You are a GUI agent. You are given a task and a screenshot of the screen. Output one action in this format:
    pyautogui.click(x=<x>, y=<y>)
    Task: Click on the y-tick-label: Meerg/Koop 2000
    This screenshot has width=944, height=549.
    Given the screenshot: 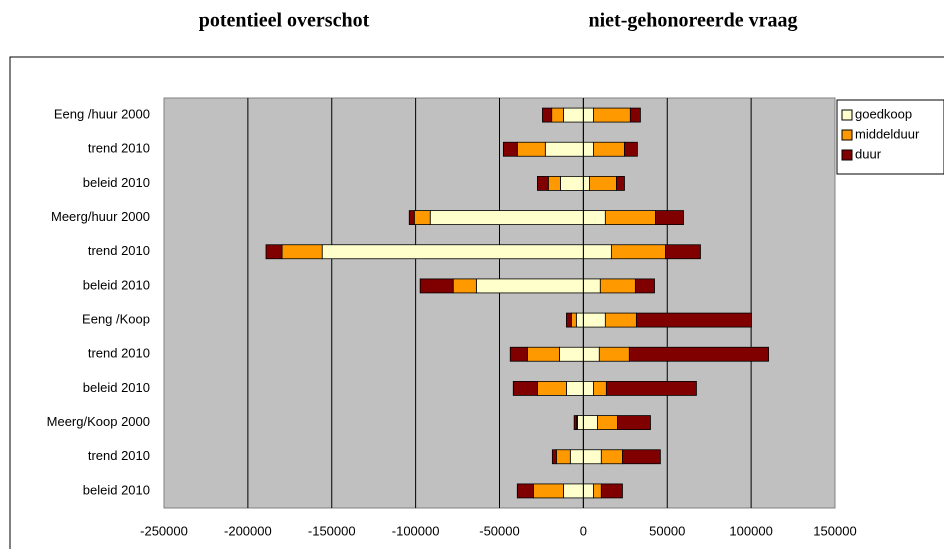 What is the action you would take?
    pyautogui.click(x=98, y=421)
    